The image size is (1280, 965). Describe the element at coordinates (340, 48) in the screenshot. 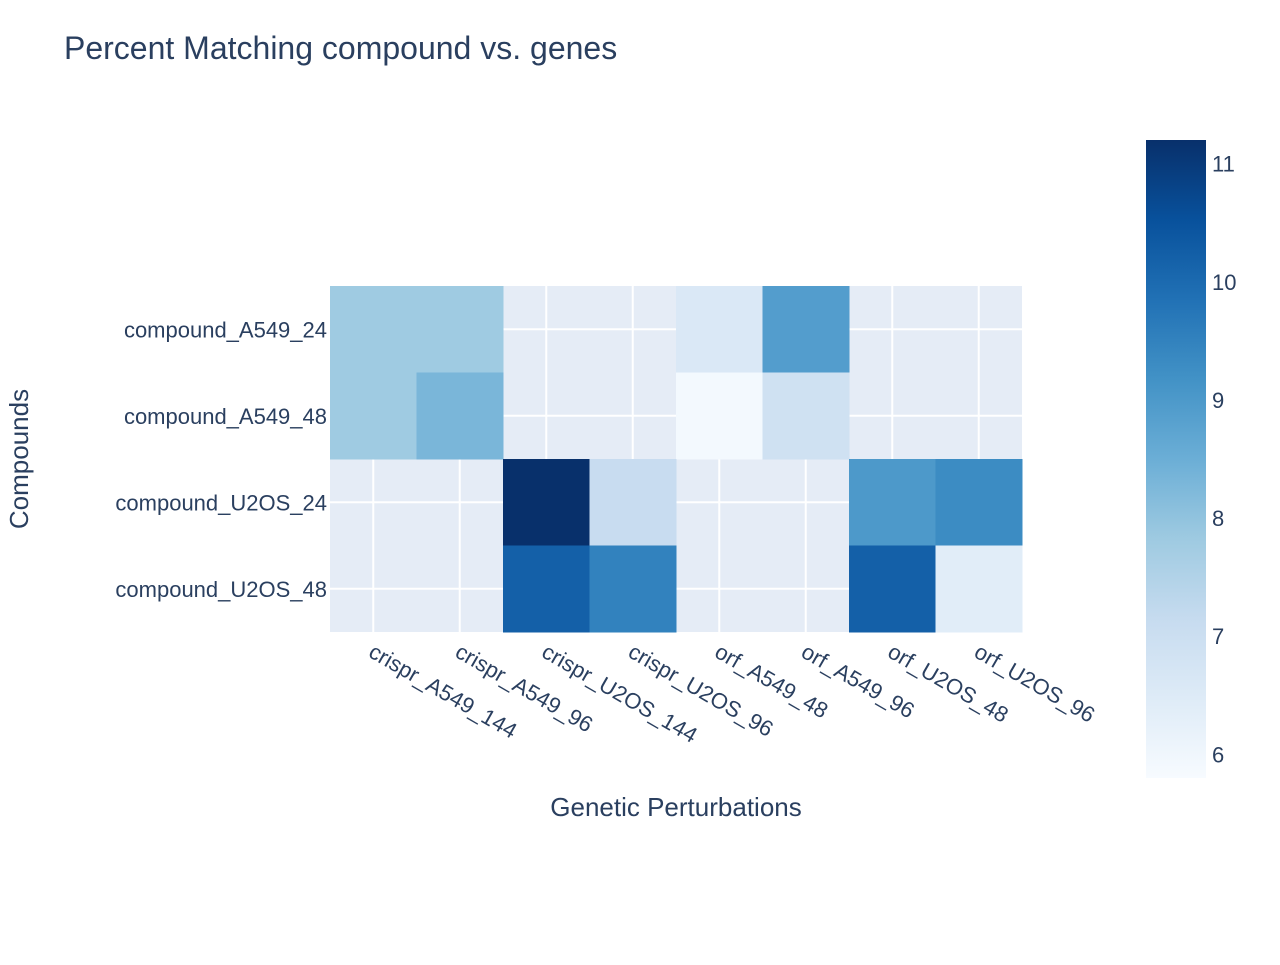

I see `chart-title: Percent Matching compound vs. genes` at that location.